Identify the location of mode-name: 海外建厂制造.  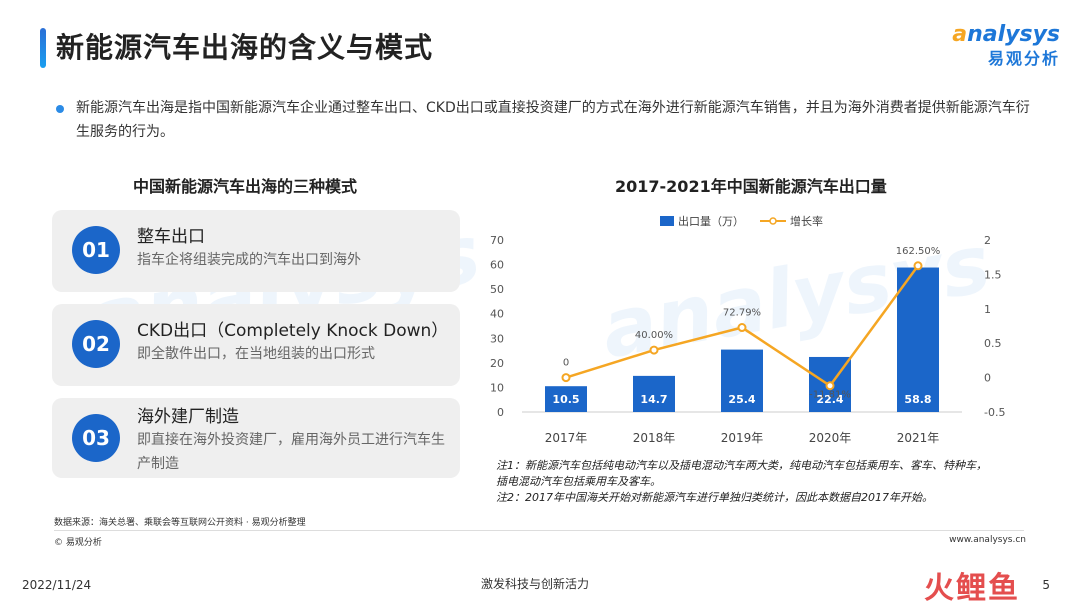
(188, 417).